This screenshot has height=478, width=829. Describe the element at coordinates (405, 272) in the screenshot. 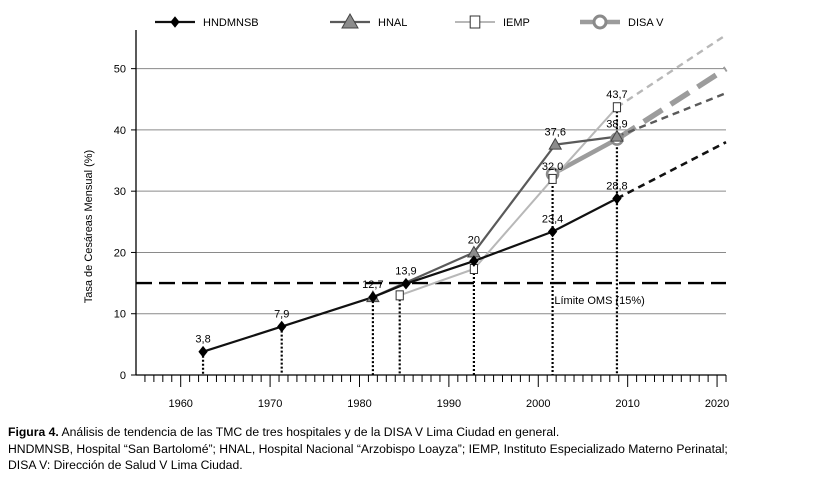

I see `data-label-3: 13,9` at that location.